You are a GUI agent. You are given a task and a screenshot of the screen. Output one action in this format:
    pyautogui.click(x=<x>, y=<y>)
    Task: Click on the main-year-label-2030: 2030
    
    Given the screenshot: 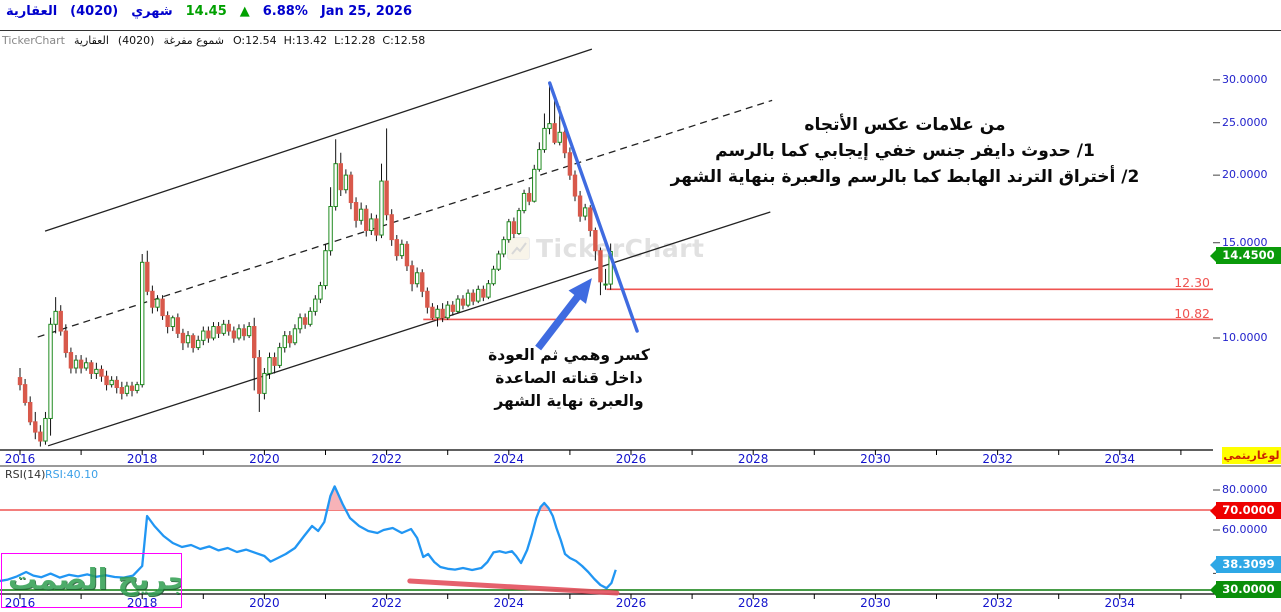 What is the action you would take?
    pyautogui.click(x=875, y=459)
    